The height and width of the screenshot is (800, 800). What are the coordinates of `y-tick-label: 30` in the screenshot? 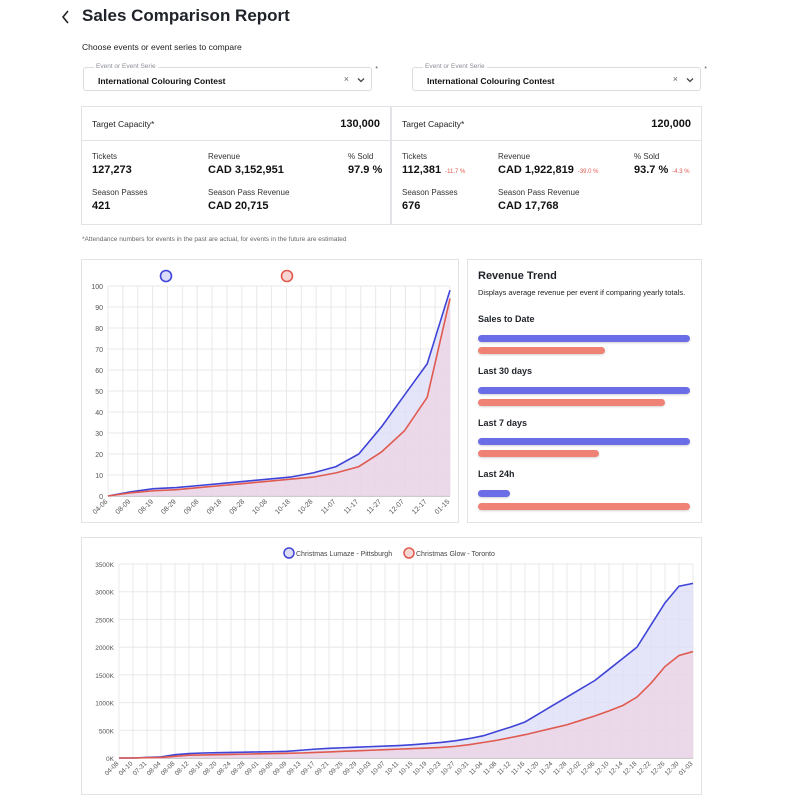 It's located at (99, 434).